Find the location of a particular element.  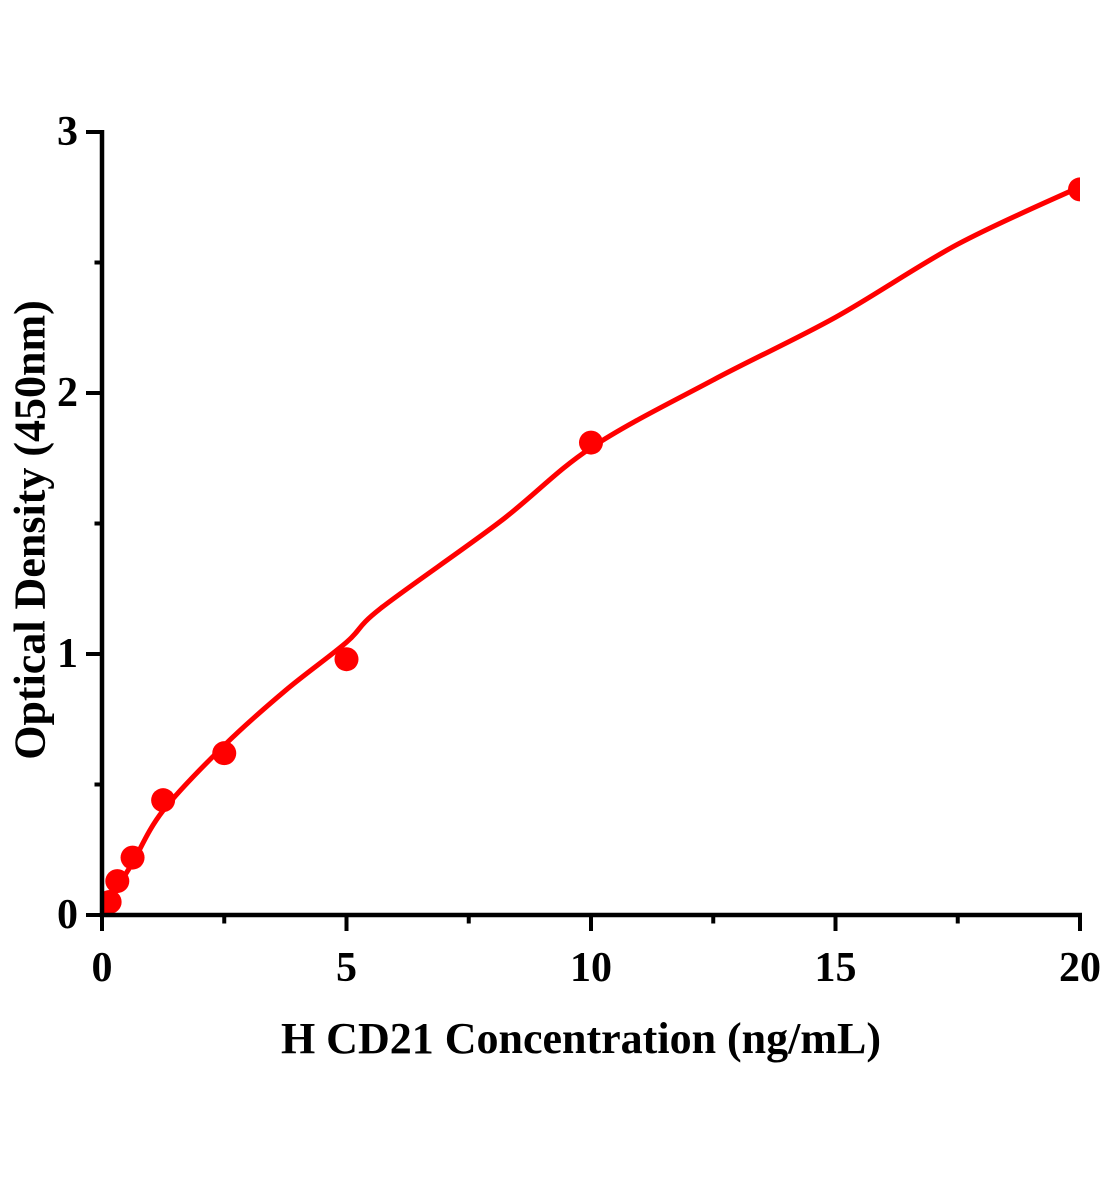

x-tick-label: 10 is located at coordinates (591, 968).